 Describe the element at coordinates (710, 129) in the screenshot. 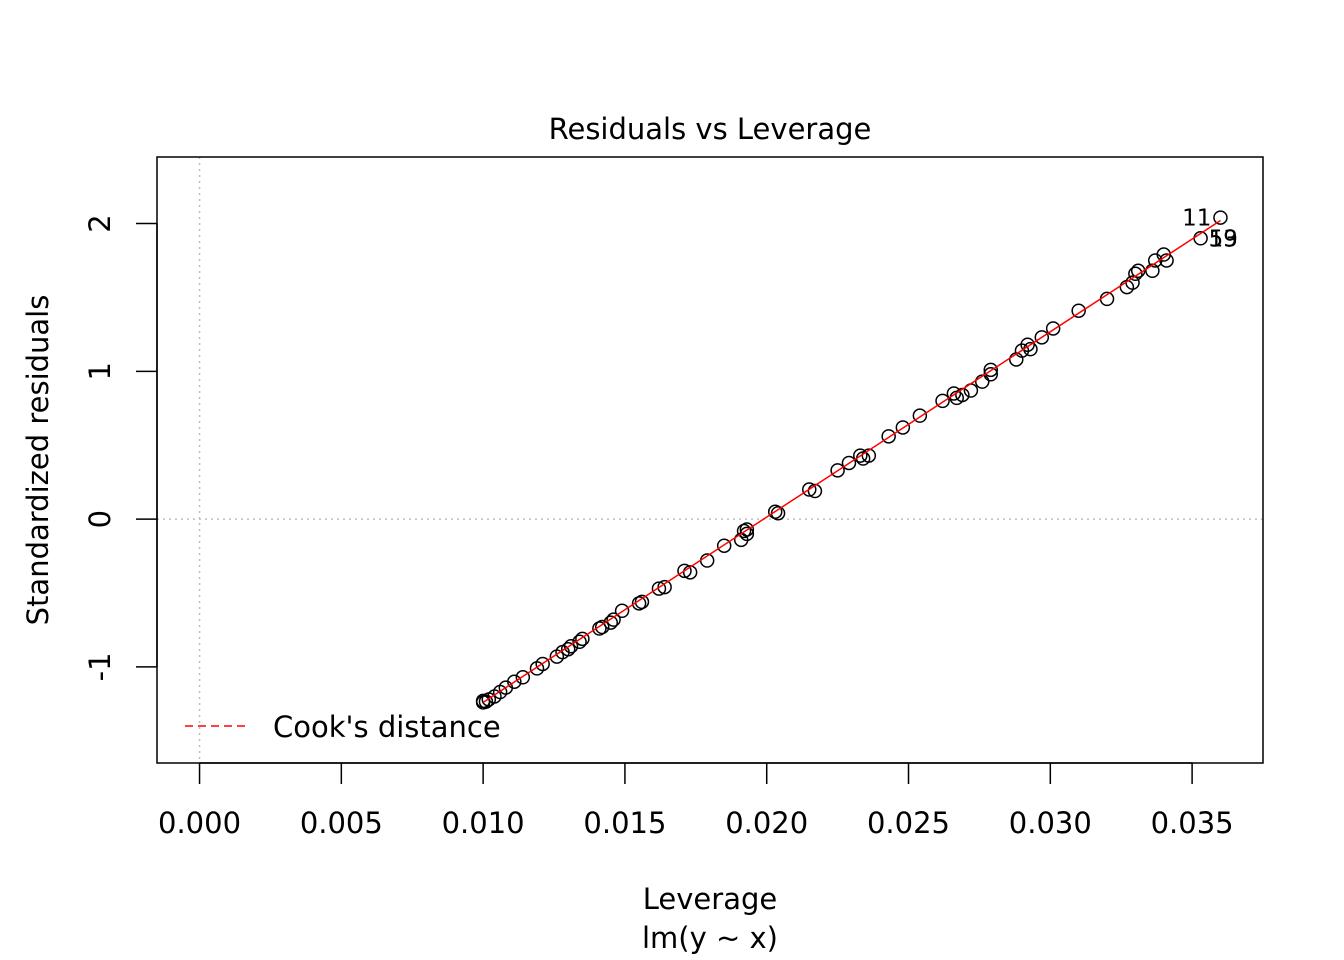

I see `chart-title: Residuals vs Leverage` at that location.